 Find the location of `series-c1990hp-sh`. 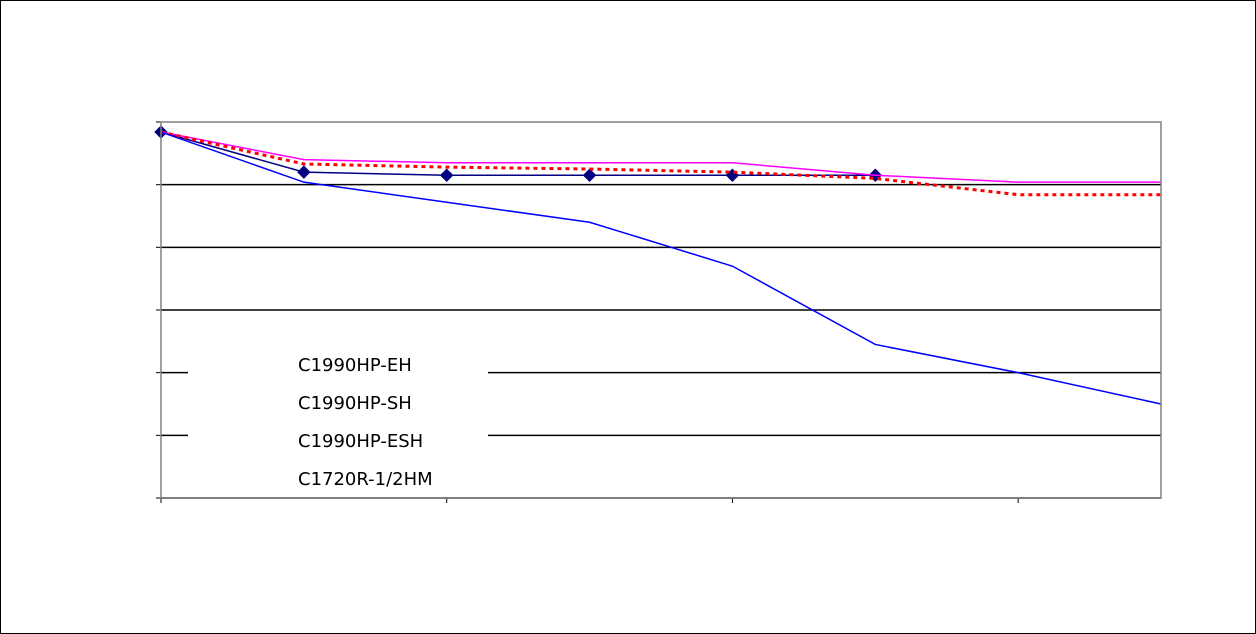

series-c1990hp-sh is located at coordinates (660, 157).